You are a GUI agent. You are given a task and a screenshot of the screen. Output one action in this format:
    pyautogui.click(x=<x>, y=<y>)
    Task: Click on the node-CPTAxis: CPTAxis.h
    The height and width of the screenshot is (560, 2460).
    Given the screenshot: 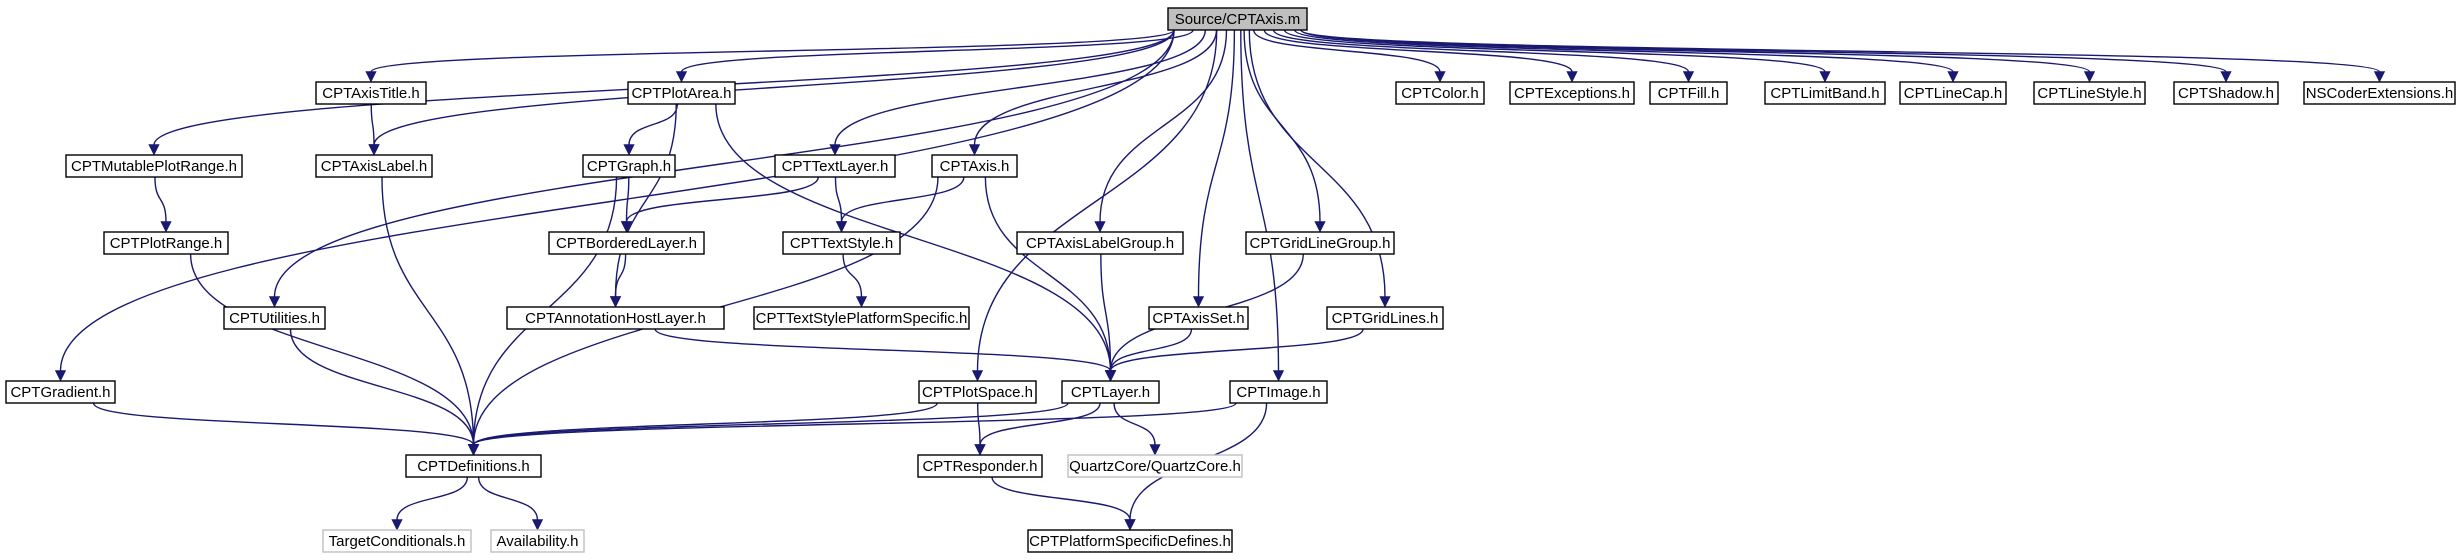 What is the action you would take?
    pyautogui.click(x=974, y=166)
    